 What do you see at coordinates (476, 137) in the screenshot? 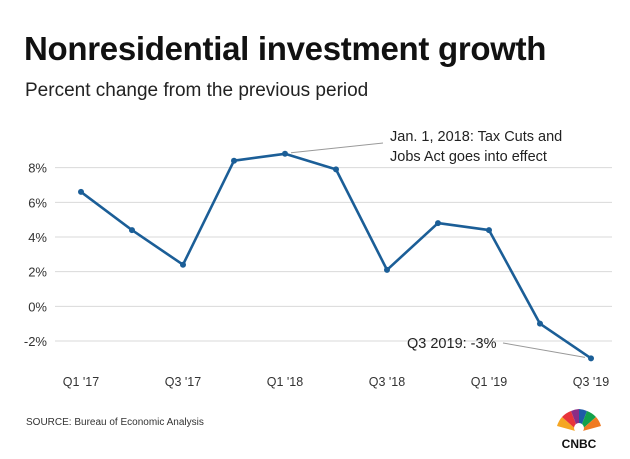
I see `annotation-text: Jan. 1, 2018: Tax Cuts and` at bounding box center [476, 137].